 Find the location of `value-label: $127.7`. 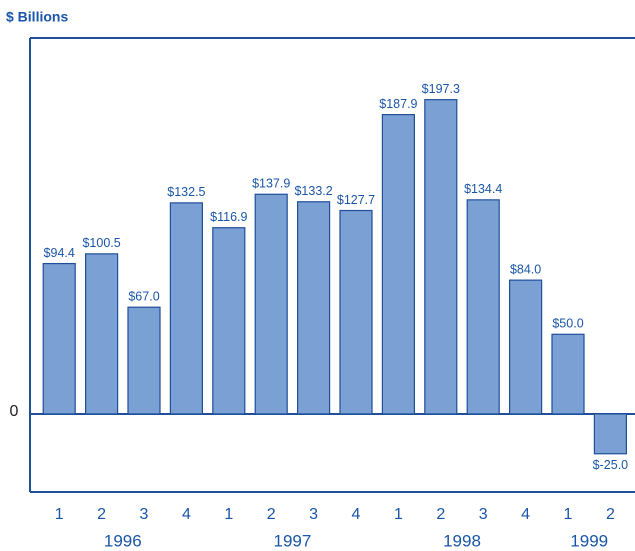

value-label: $127.7 is located at coordinates (356, 200).